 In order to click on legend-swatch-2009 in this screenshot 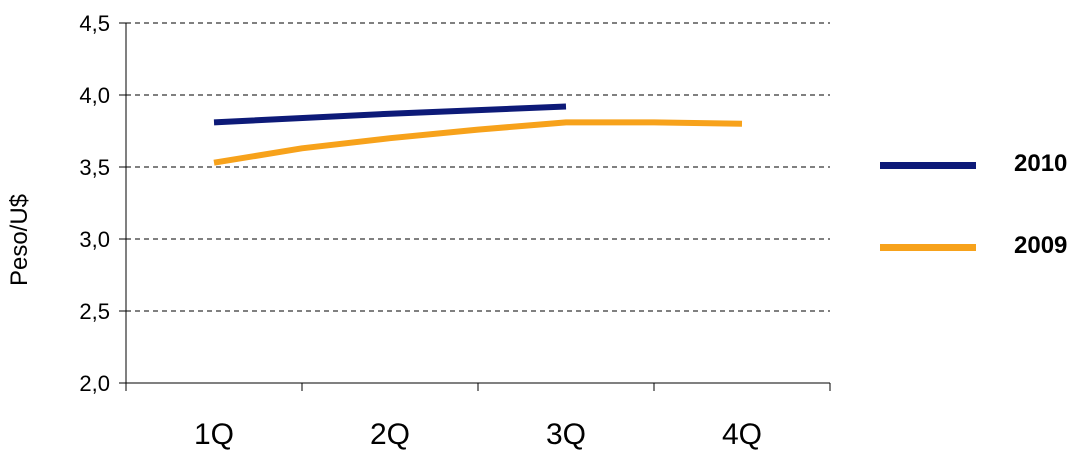, I will do `click(928, 247)`.